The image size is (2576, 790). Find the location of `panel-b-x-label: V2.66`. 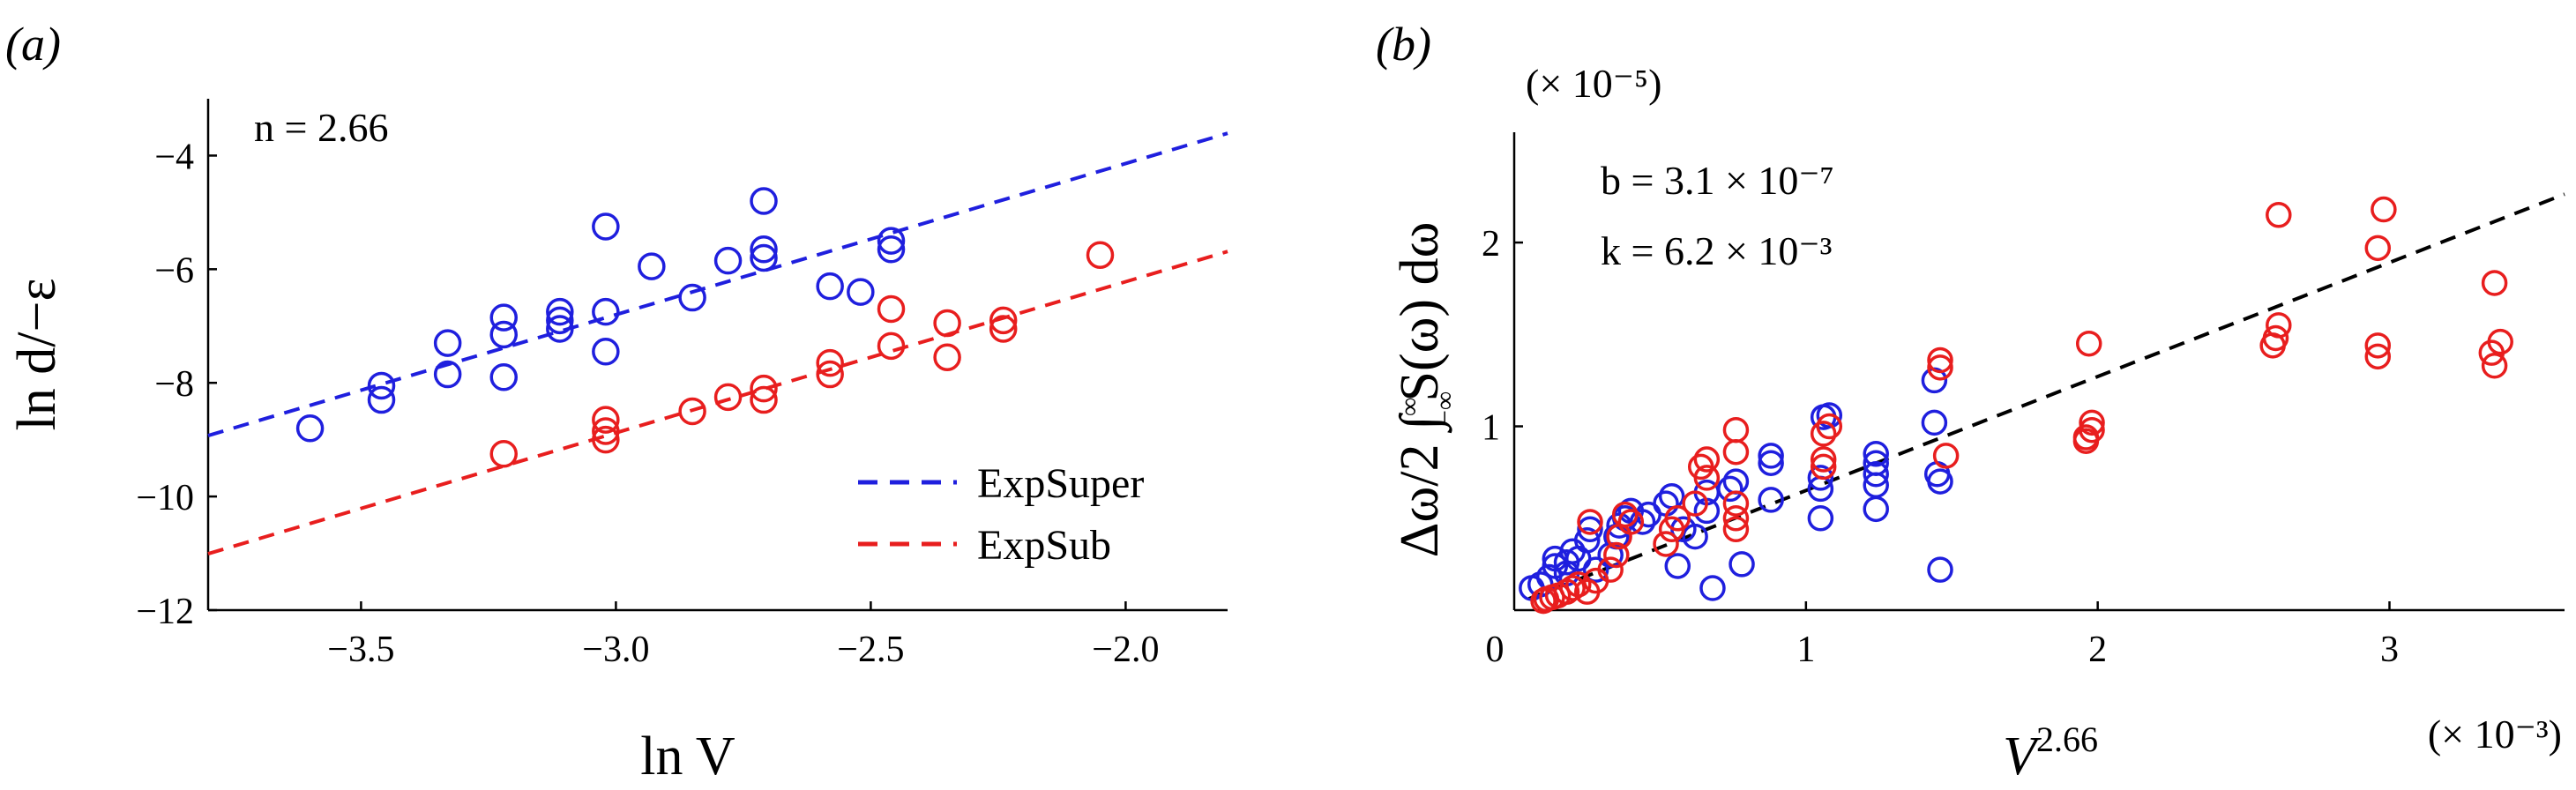

panel-b-x-label: V2.66 is located at coordinates (2050, 753).